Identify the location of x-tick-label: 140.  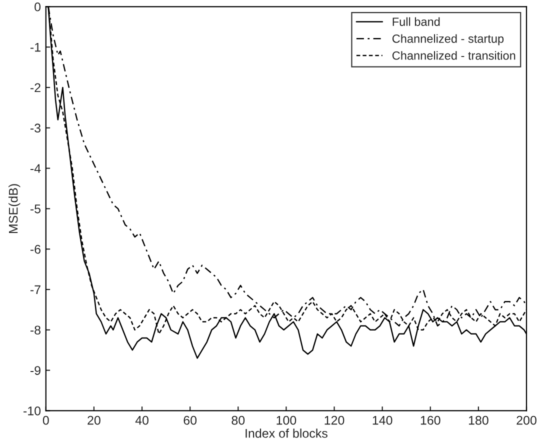
(382, 420).